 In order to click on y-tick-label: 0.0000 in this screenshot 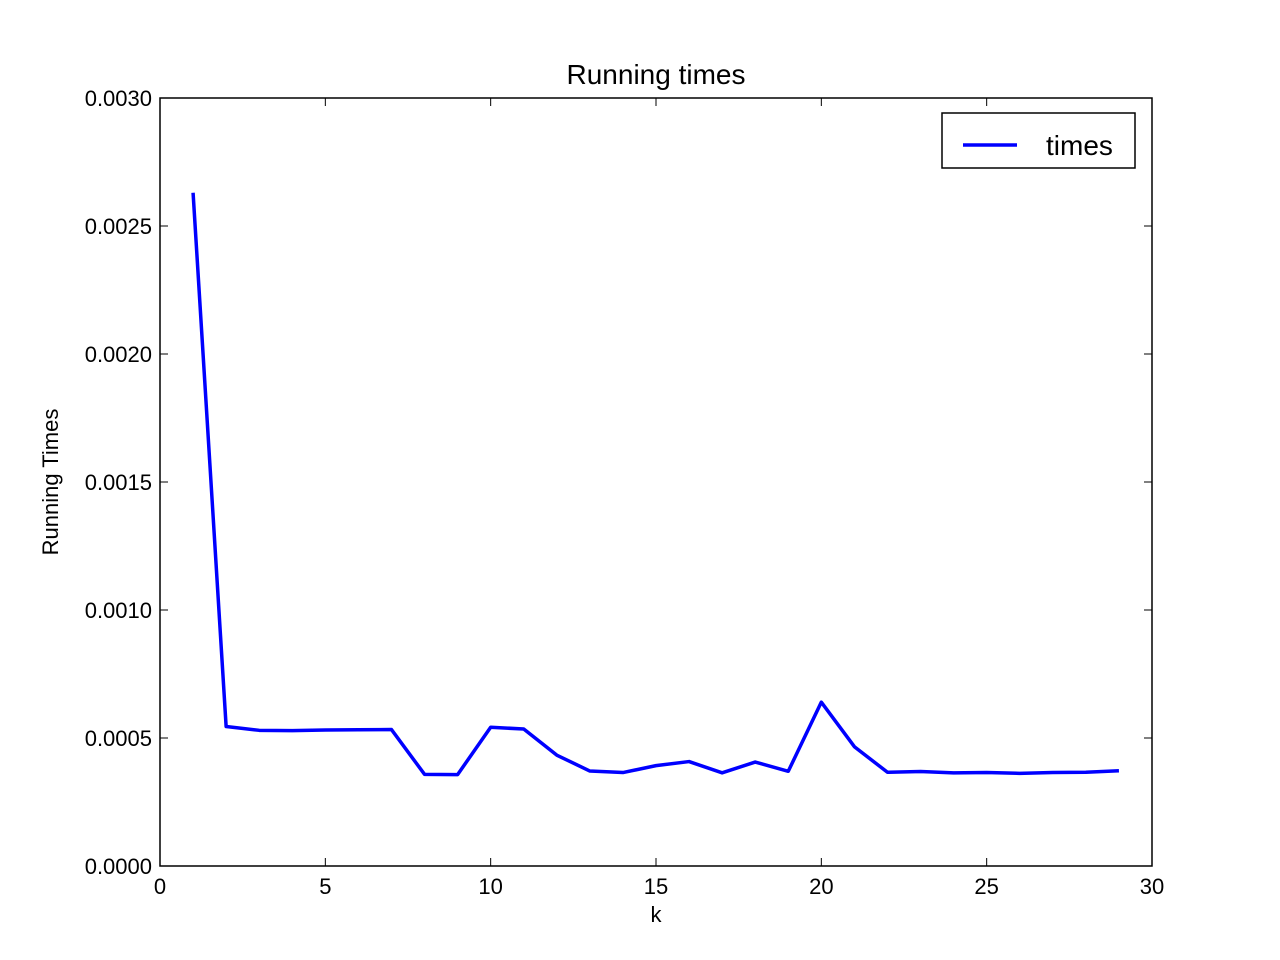, I will do `click(118, 866)`.